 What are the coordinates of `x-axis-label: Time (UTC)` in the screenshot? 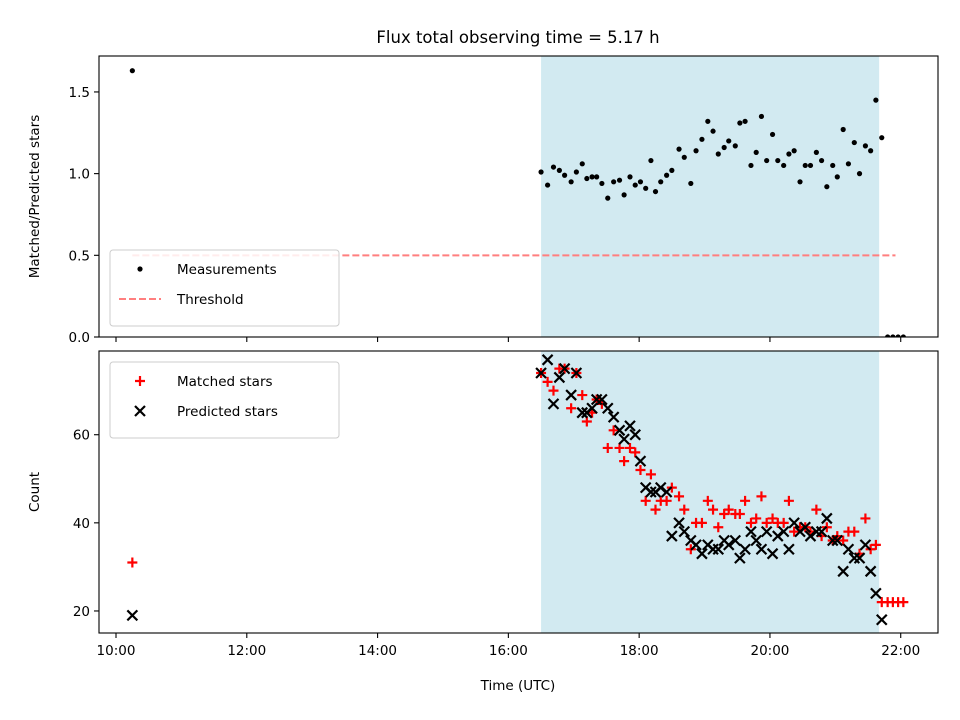 It's located at (518, 686).